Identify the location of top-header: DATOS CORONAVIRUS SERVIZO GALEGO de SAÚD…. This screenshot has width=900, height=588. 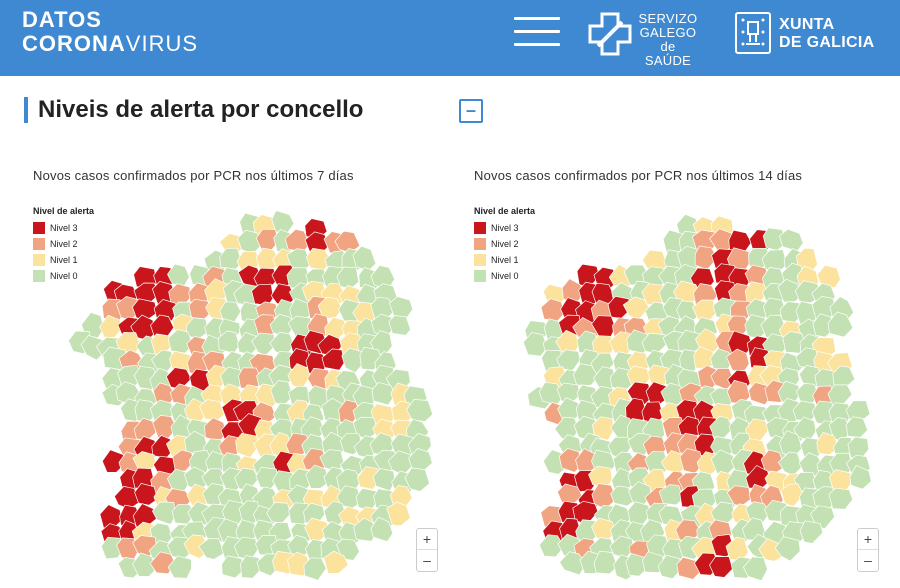
(450, 38).